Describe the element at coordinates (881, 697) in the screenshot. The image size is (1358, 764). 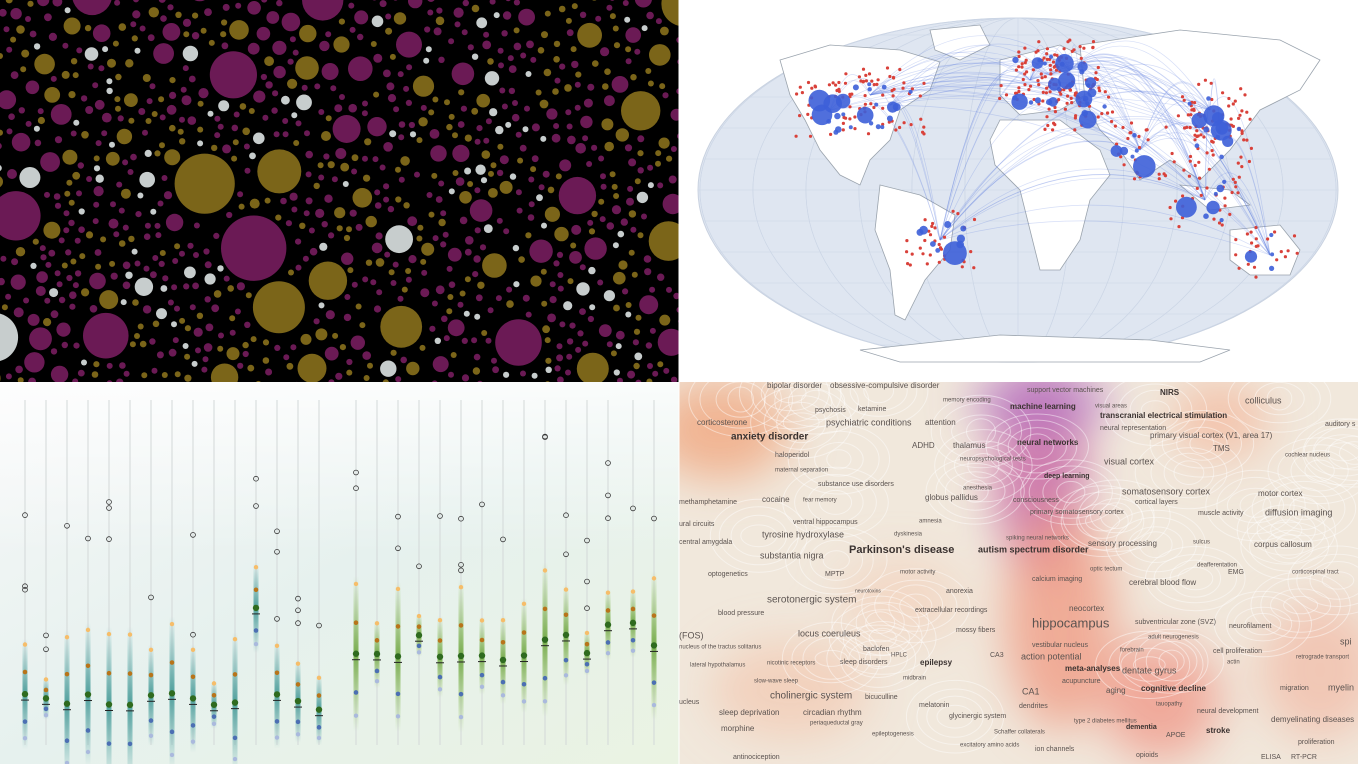
I see `term: bicuculline` at that location.